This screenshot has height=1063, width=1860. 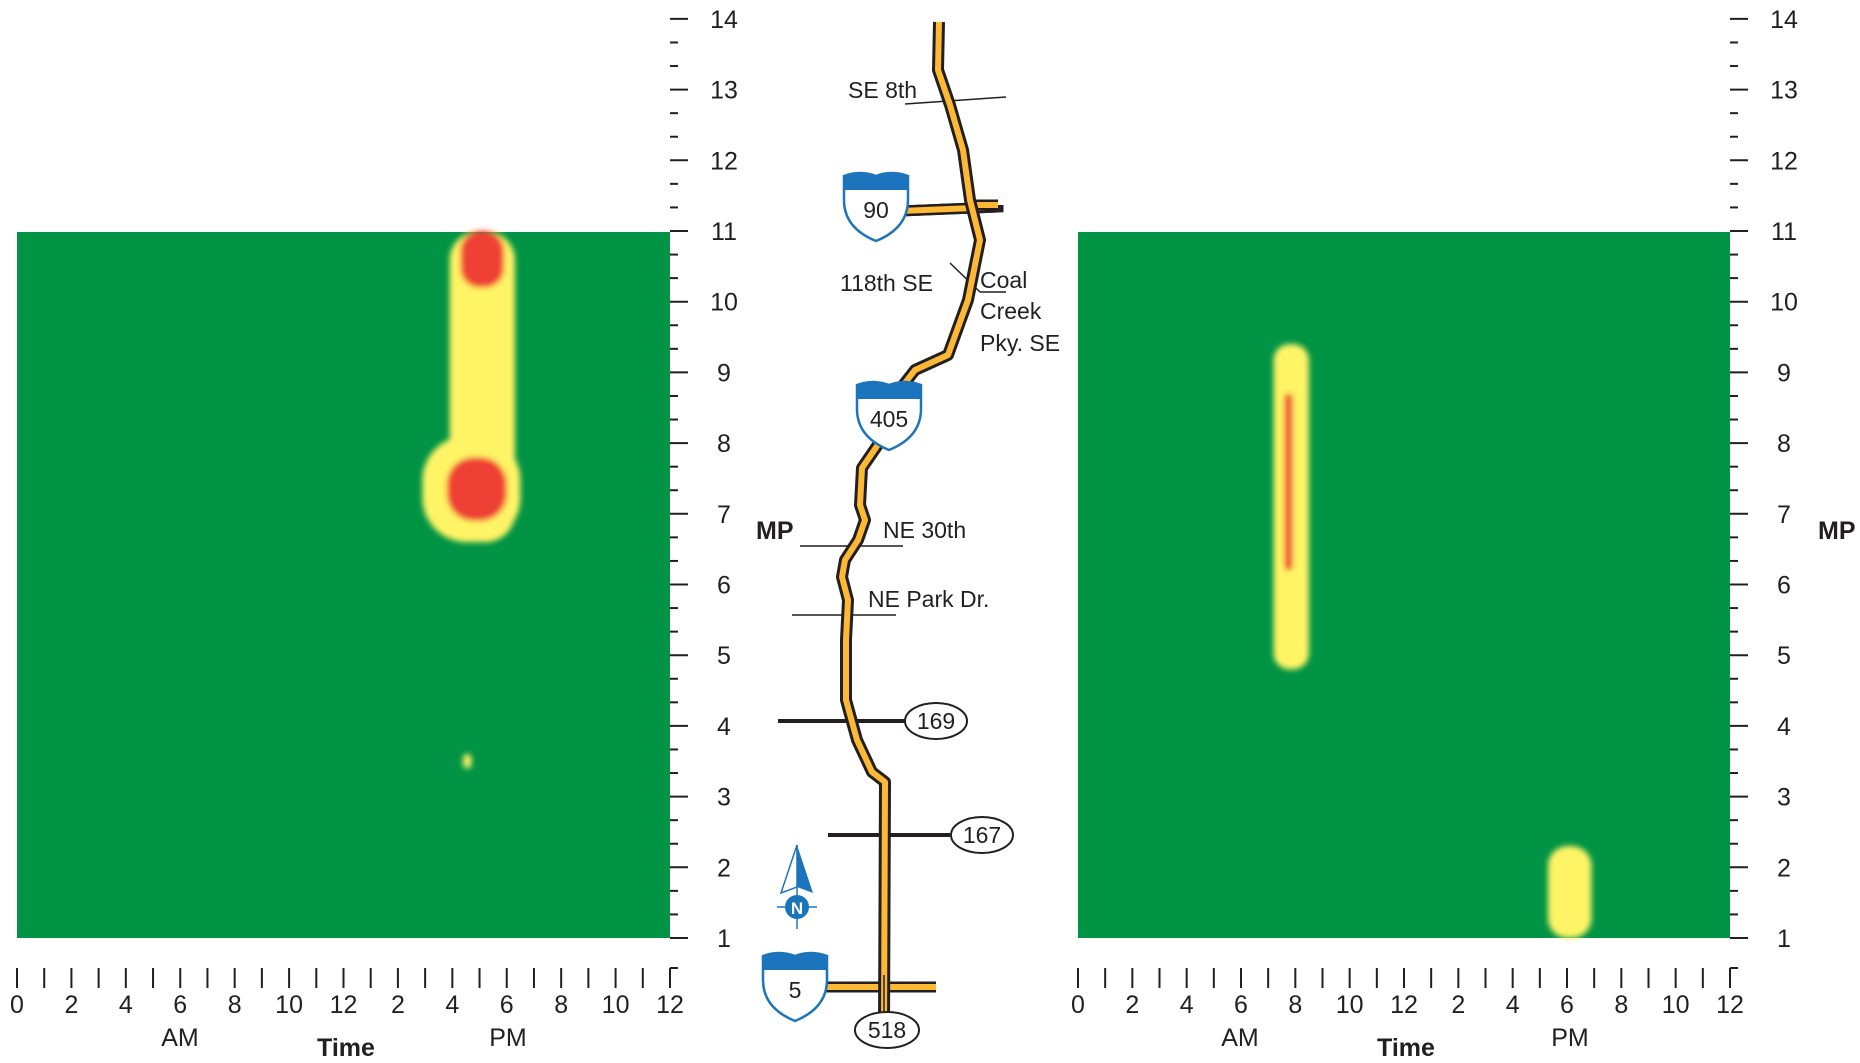 I want to click on sr518-marker: 518, so click(x=887, y=1030).